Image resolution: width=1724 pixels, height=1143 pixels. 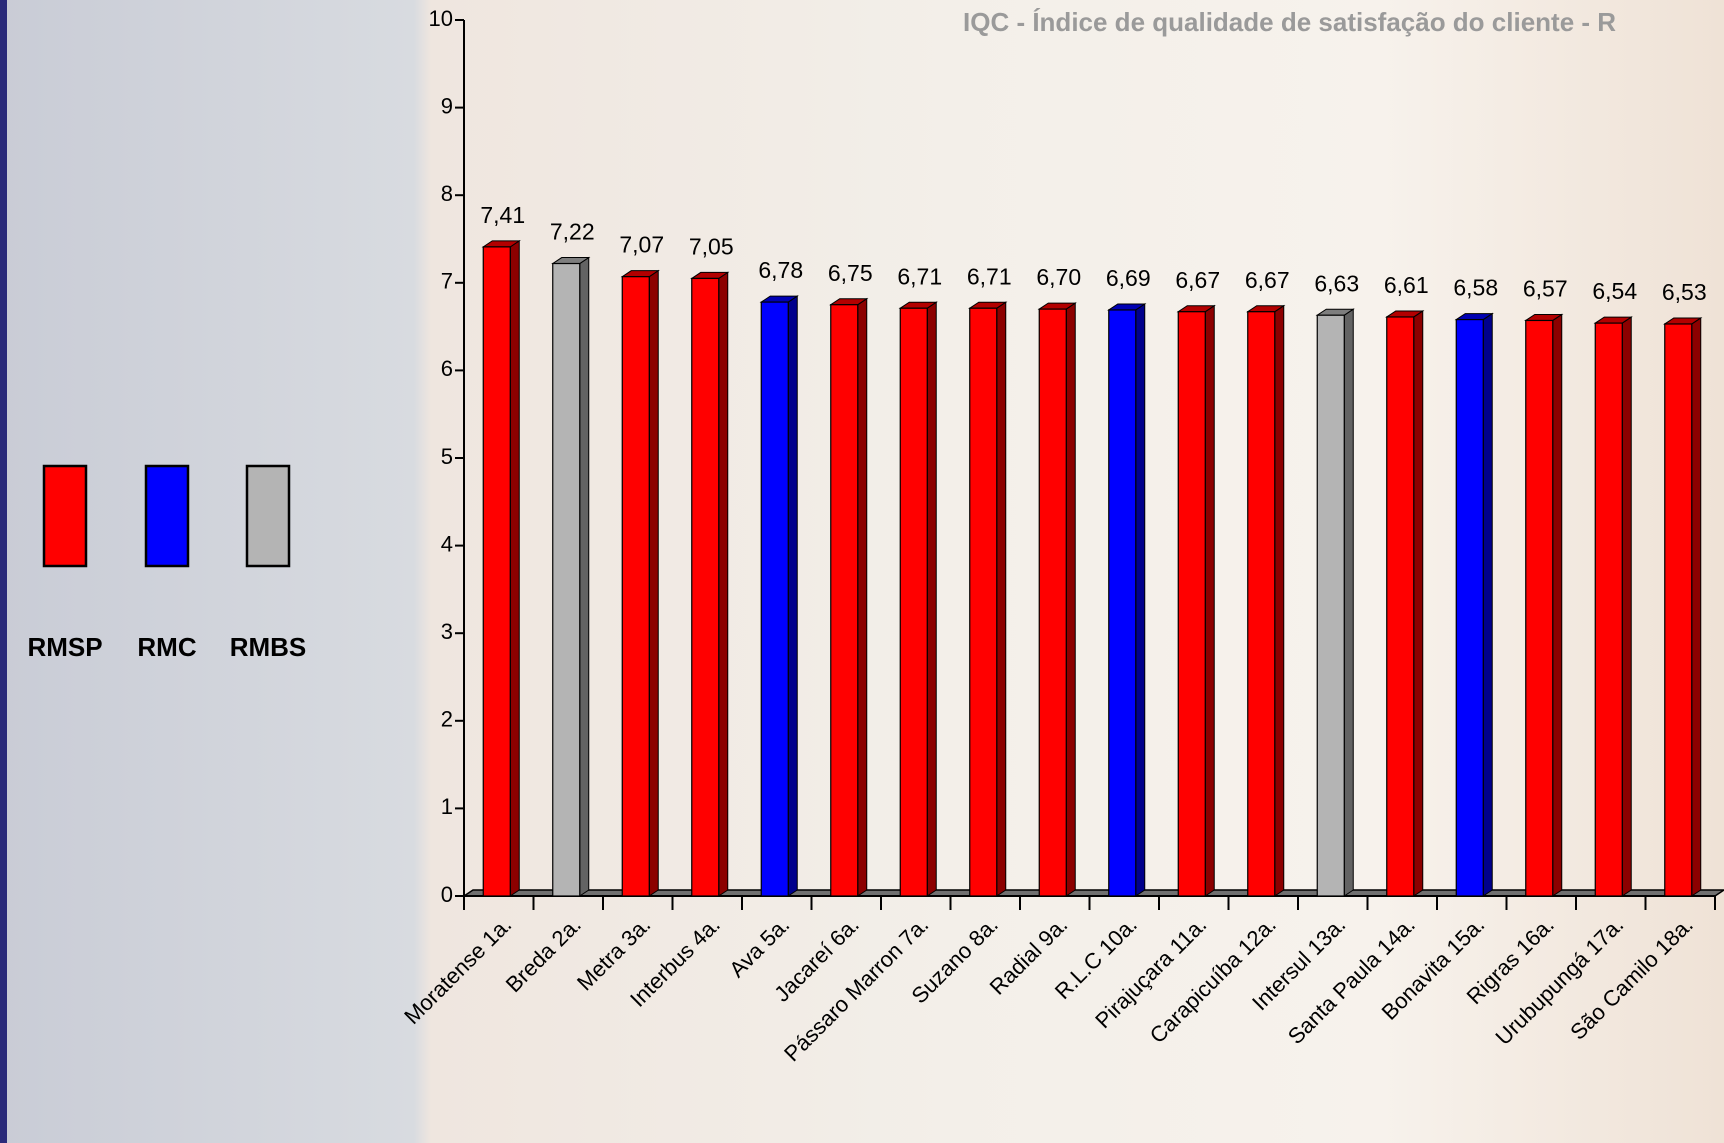 I want to click on y-tick-label: 0, so click(x=447, y=894).